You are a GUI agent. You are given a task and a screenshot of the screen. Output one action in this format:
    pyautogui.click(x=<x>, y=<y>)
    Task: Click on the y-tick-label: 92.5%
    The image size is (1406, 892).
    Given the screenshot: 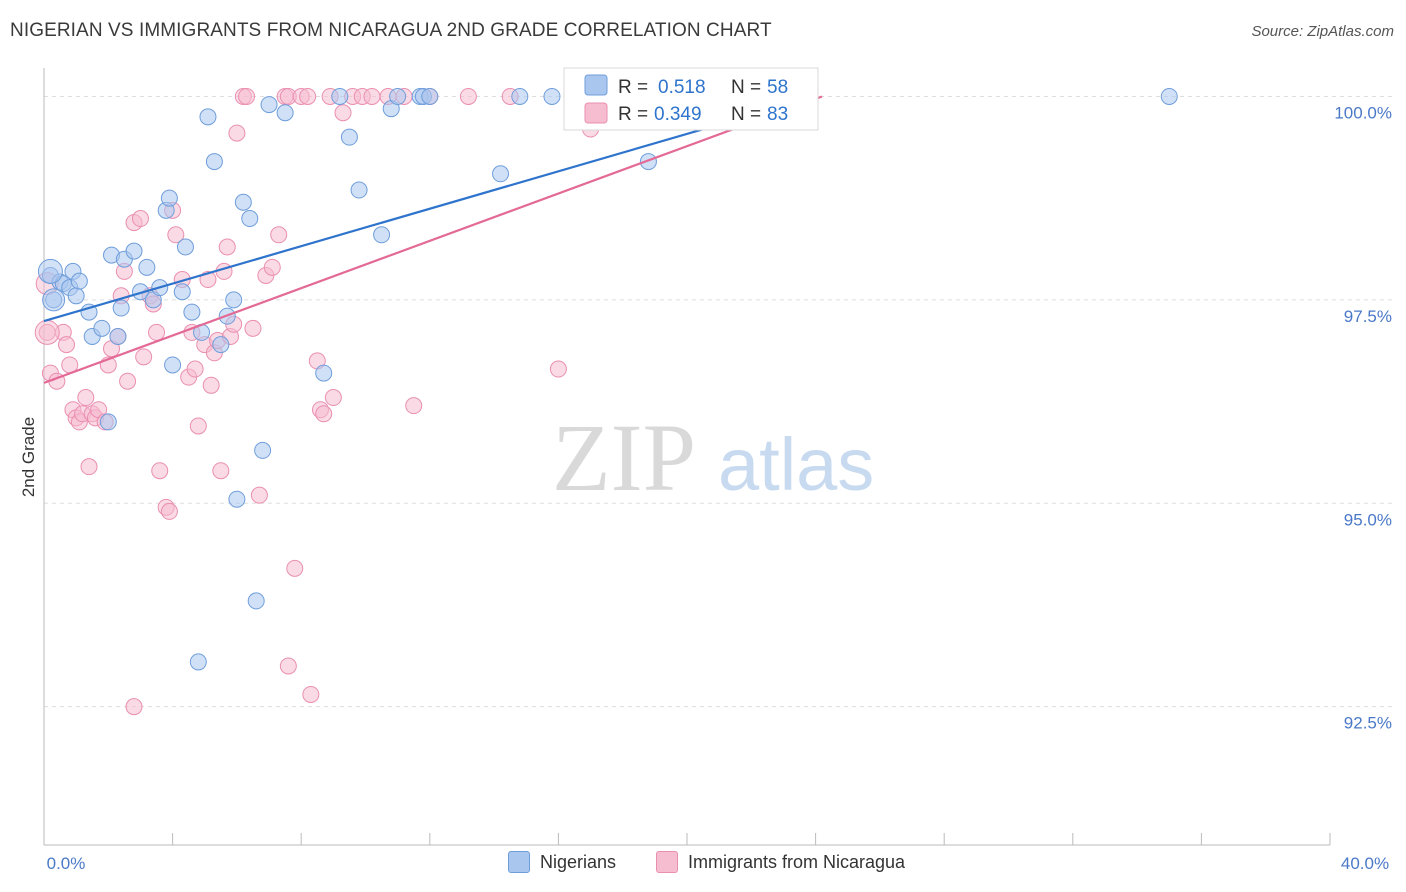 What is the action you would take?
    pyautogui.click(x=1368, y=723)
    